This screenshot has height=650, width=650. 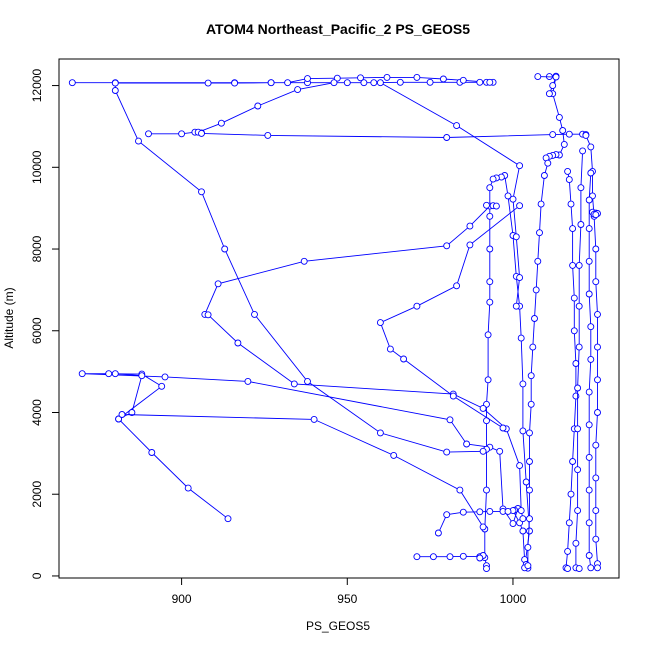 What do you see at coordinates (37, 412) in the screenshot?
I see `y-tick-label: 4000` at bounding box center [37, 412].